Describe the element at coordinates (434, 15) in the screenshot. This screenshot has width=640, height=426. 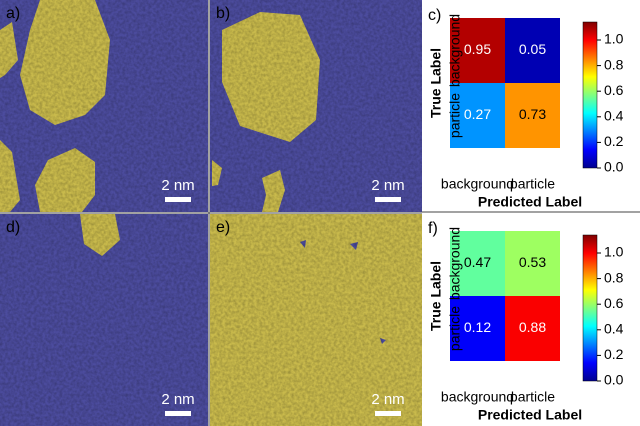
I see `panel-label: c)` at that location.